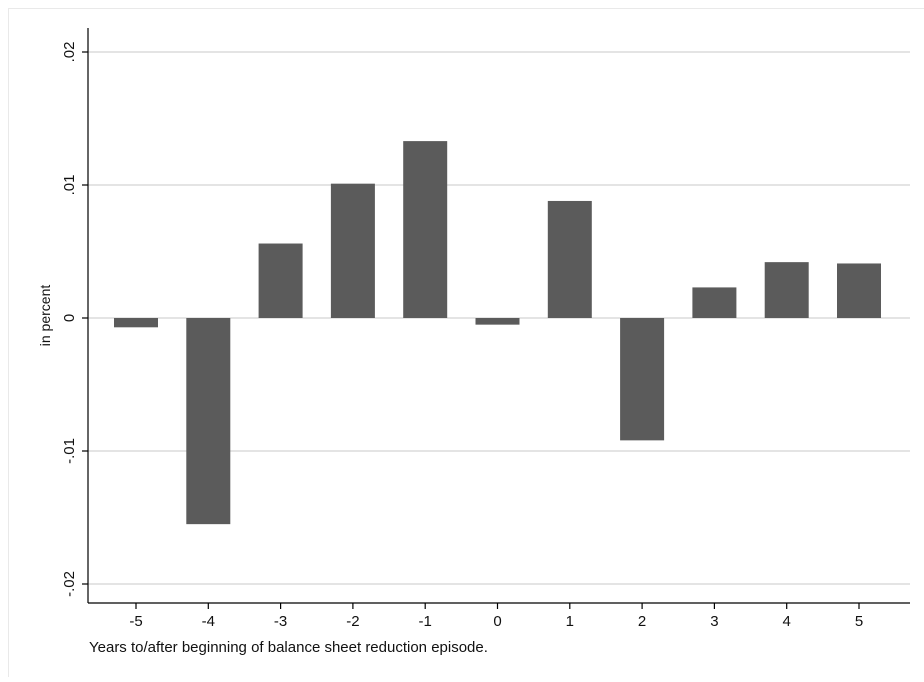 This screenshot has width=924, height=682. Describe the element at coordinates (45, 316) in the screenshot. I see `y-axis-label: in percent` at that location.